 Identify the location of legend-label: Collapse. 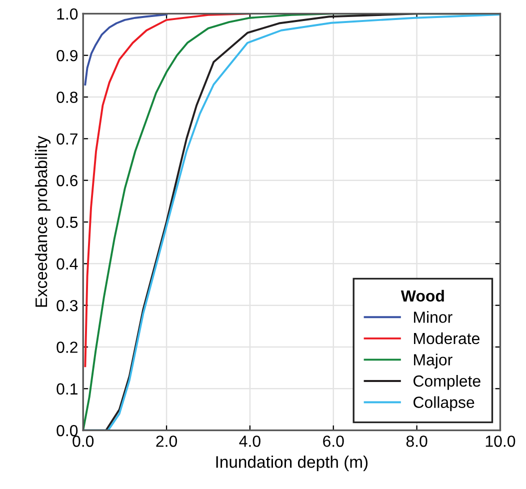
(444, 404).